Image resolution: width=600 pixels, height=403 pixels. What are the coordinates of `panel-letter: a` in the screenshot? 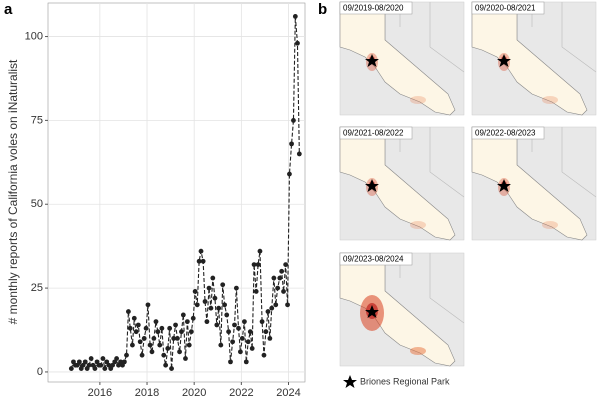 It's located at (8, 9).